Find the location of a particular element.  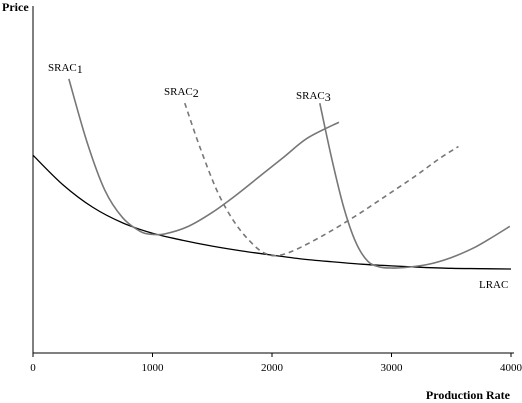

x-tick-label: 4000 is located at coordinates (511, 368).